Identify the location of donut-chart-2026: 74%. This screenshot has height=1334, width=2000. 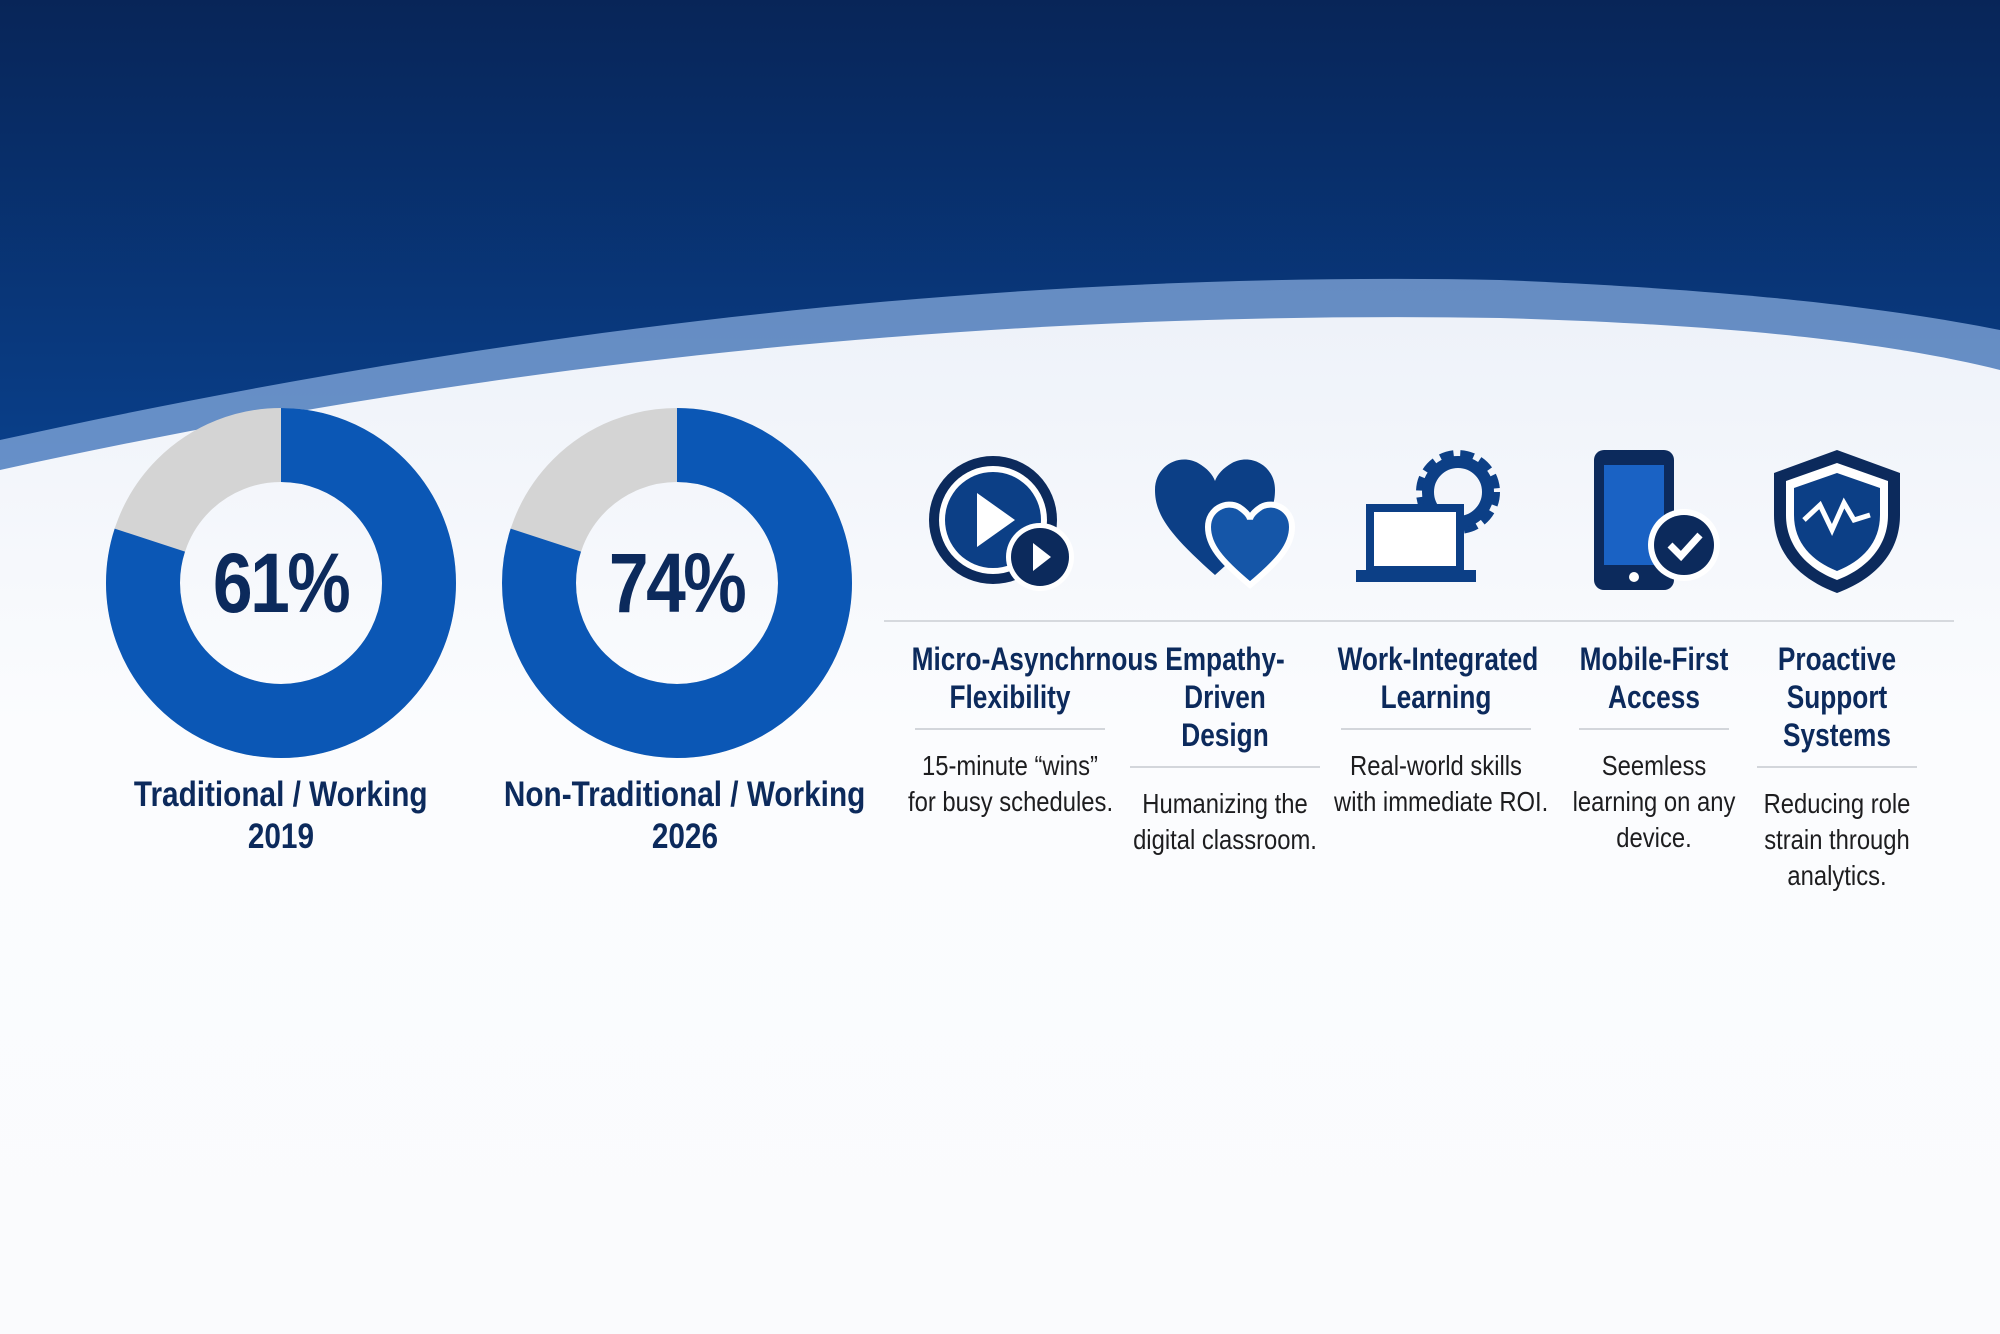
(677, 583).